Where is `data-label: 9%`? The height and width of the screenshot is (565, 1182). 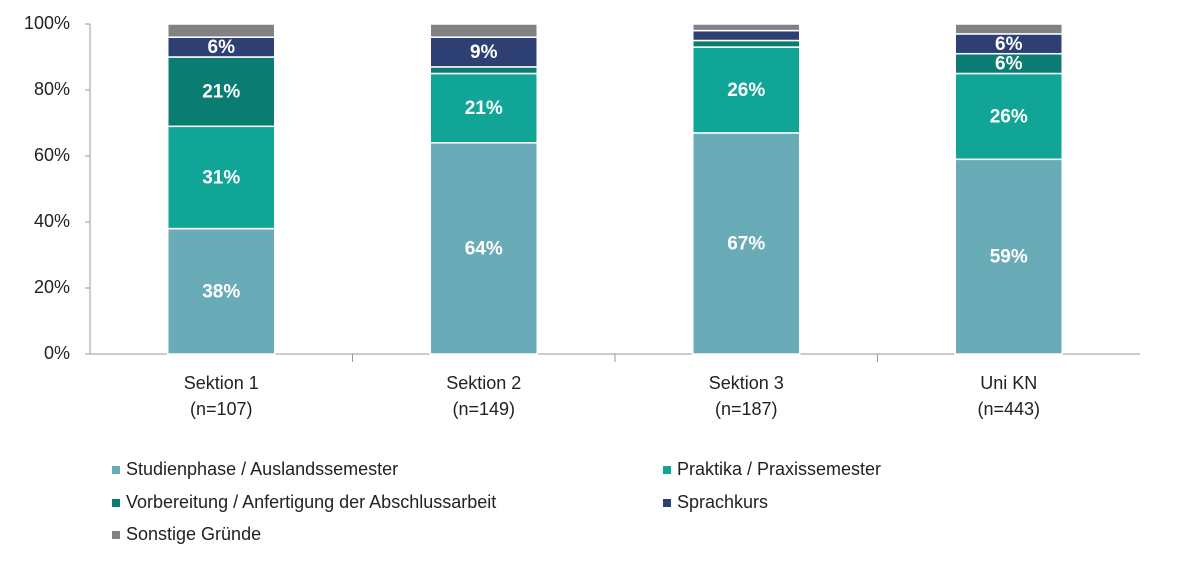 data-label: 9% is located at coordinates (484, 52).